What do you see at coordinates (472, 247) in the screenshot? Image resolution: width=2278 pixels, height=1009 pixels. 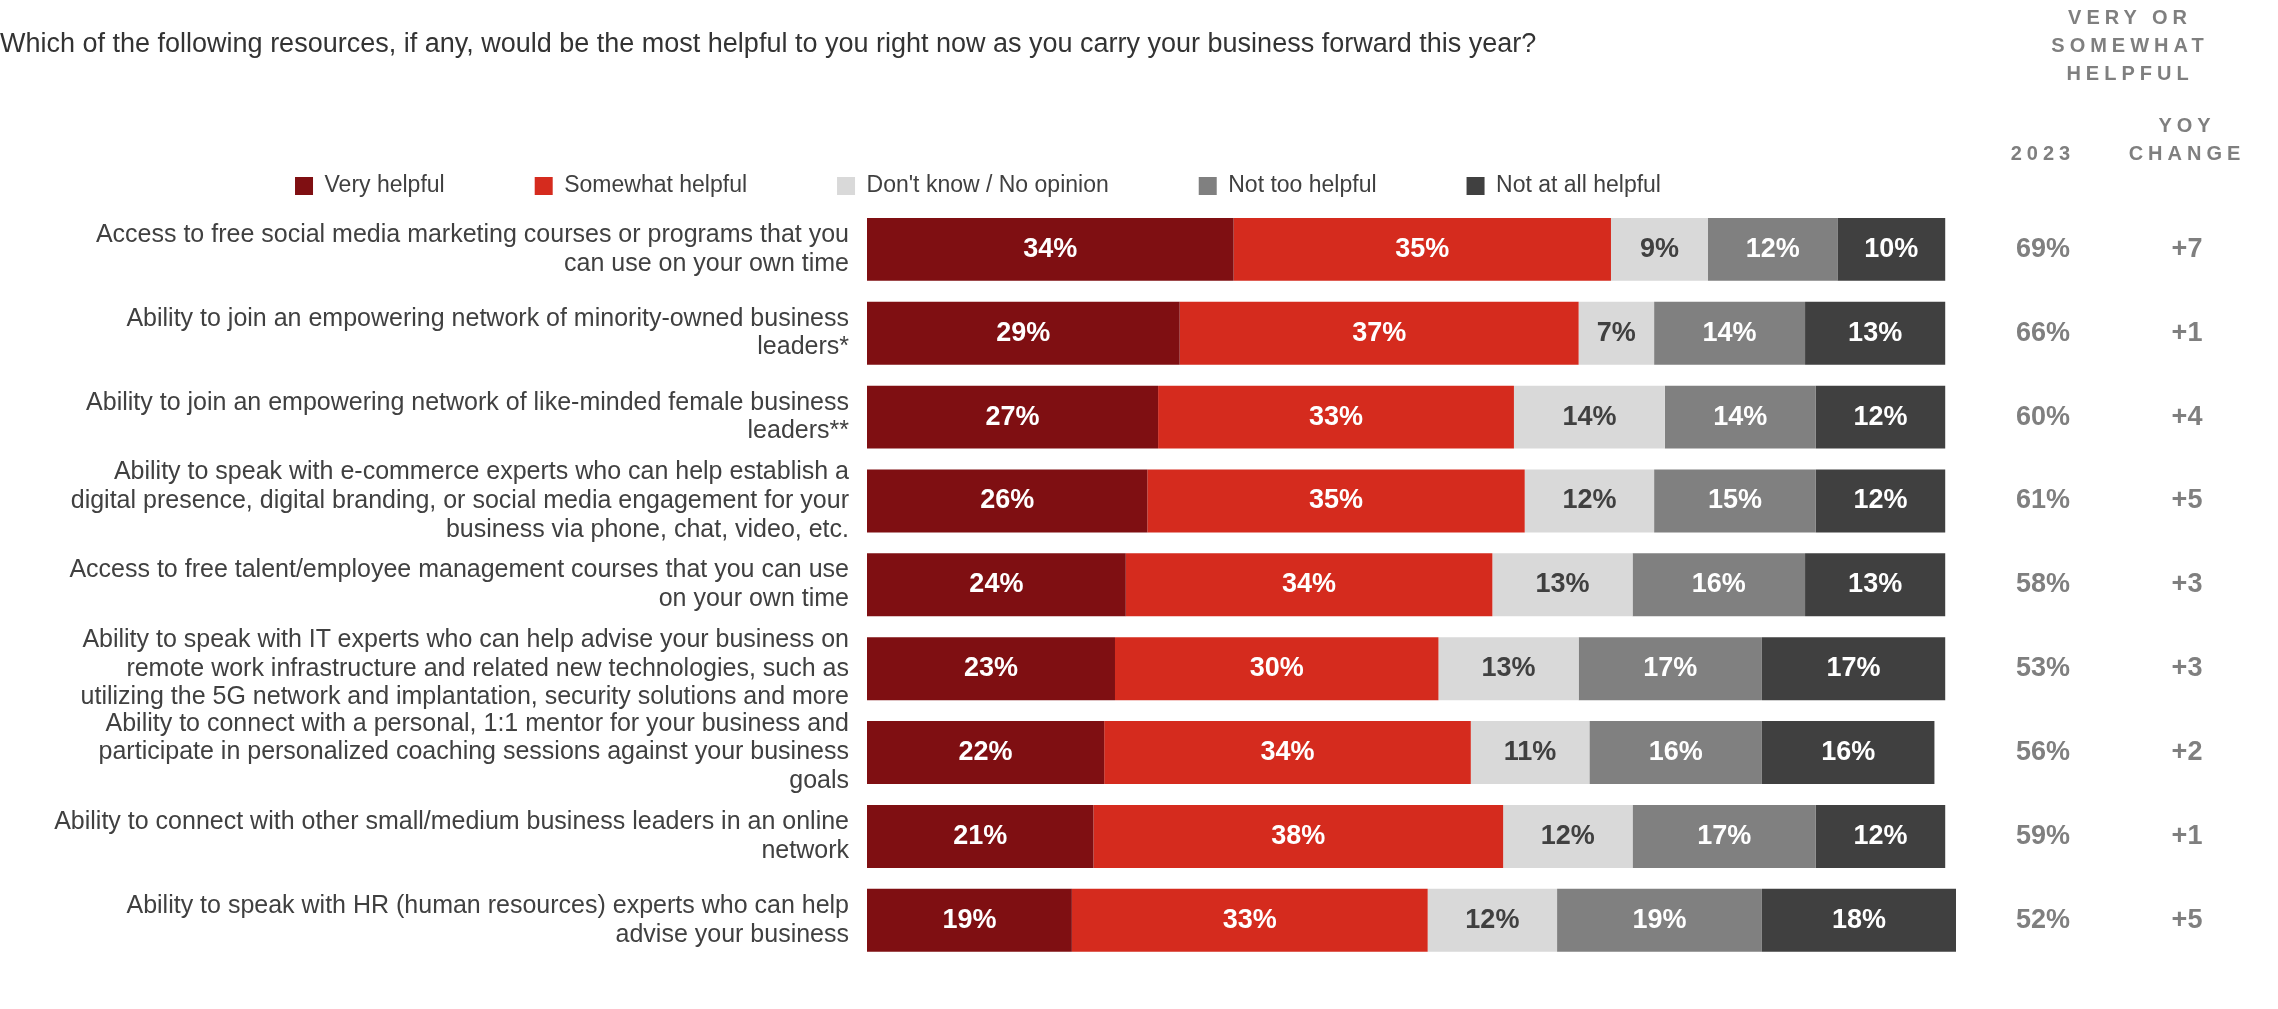 I see `y-tick-label: Access to free social media marketing courses or programs that you can use on your own time` at bounding box center [472, 247].